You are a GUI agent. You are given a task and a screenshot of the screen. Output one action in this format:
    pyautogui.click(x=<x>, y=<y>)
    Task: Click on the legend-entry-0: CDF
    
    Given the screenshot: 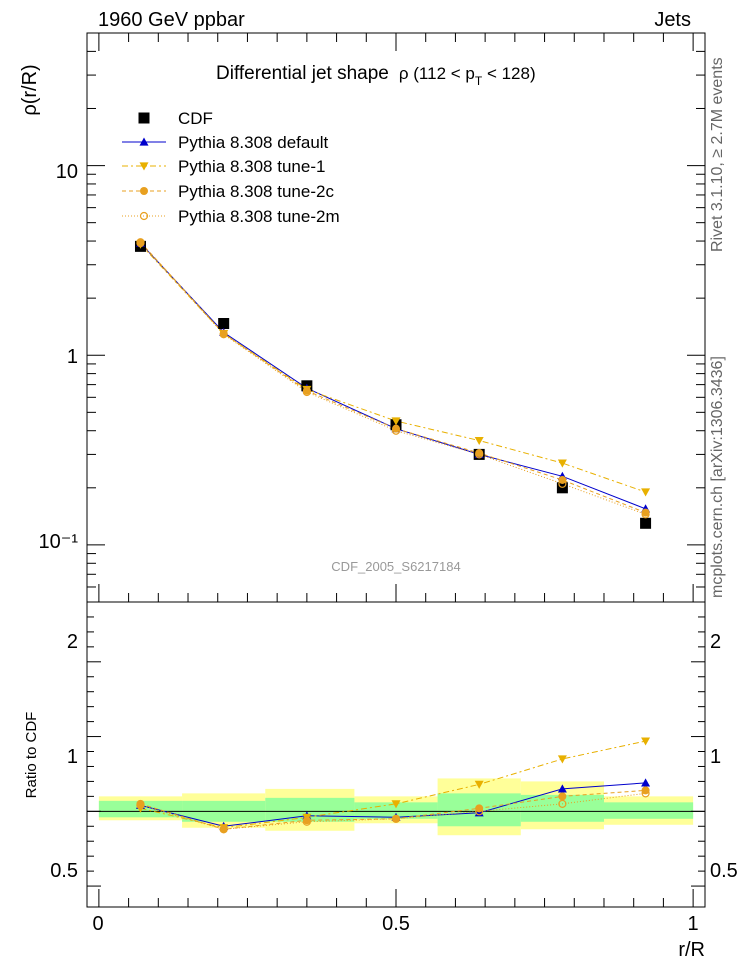 What is the action you would take?
    pyautogui.click(x=195, y=118)
    